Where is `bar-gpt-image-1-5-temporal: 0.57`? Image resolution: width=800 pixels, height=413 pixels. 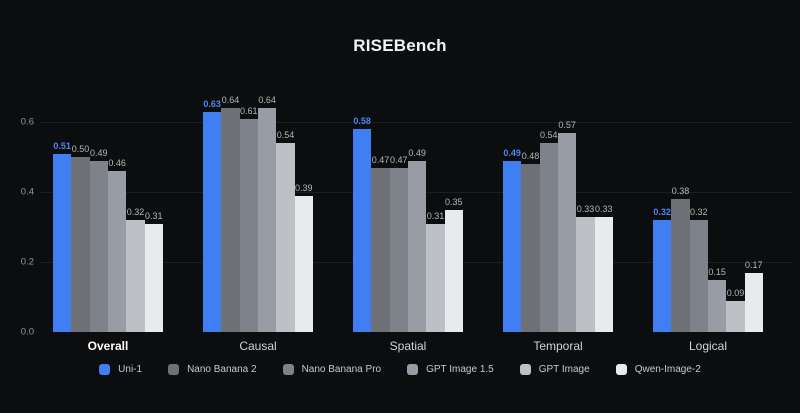 bar-gpt-image-1-5-temporal: 0.57 is located at coordinates (567, 226).